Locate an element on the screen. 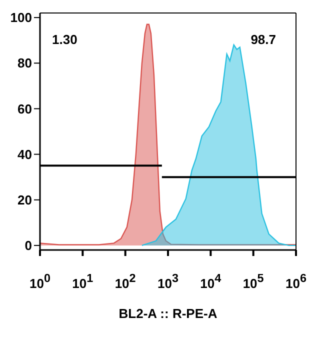 The image size is (320, 338). x-tick-label: 10$^{6}$ is located at coordinates (296, 281).